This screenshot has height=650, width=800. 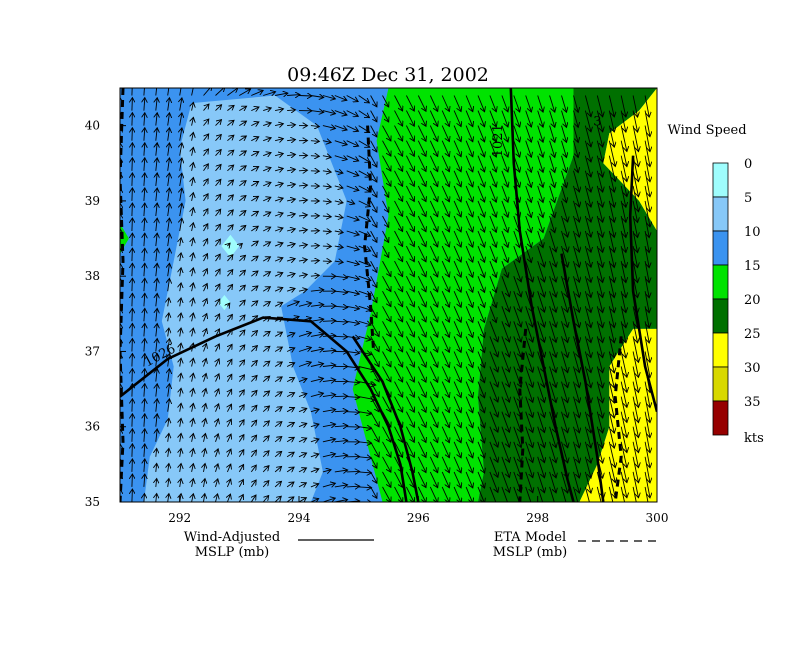 I want to click on legend-tick-label: 25, so click(x=752, y=334).